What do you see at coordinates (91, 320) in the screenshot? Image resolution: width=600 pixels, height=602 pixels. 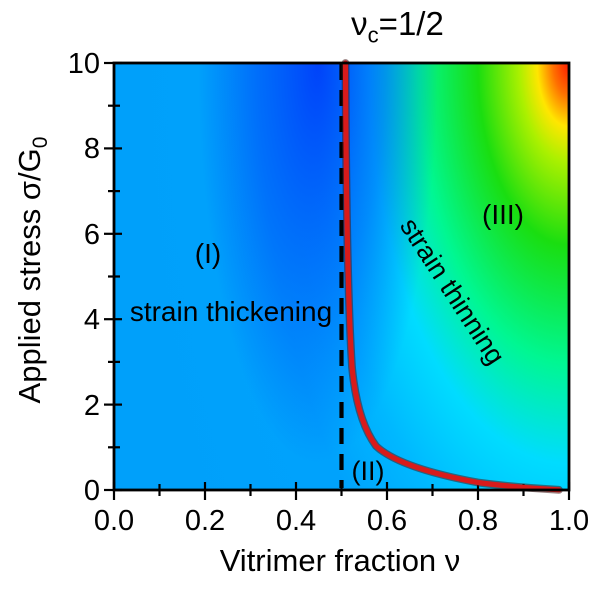 I see `y-tick-label-4: 4` at bounding box center [91, 320].